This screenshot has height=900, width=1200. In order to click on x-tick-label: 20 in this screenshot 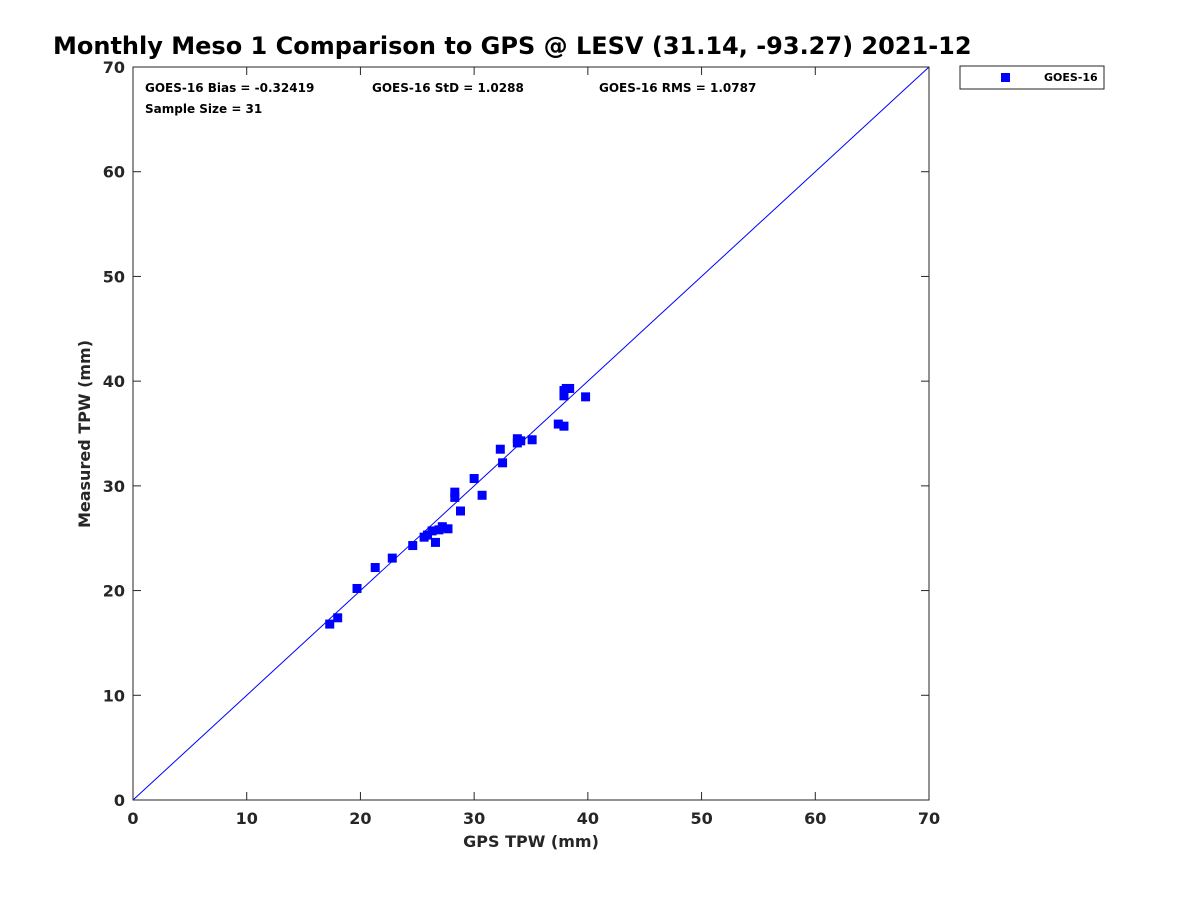, I will do `click(360, 818)`.